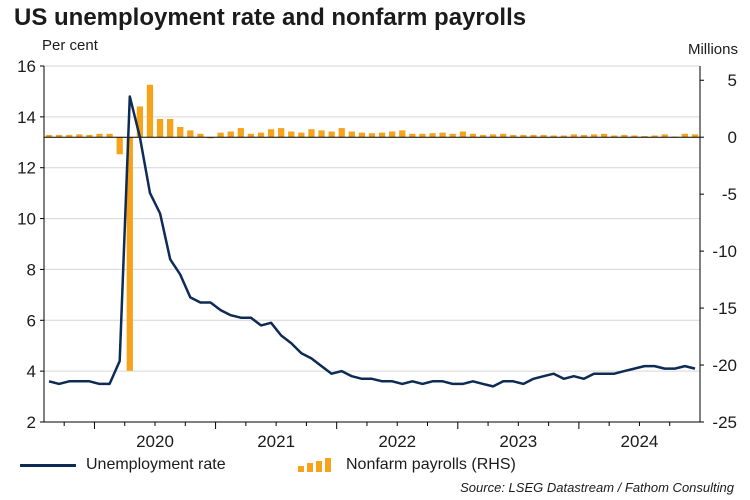  I want to click on right-tick-label: 5, so click(732, 80).